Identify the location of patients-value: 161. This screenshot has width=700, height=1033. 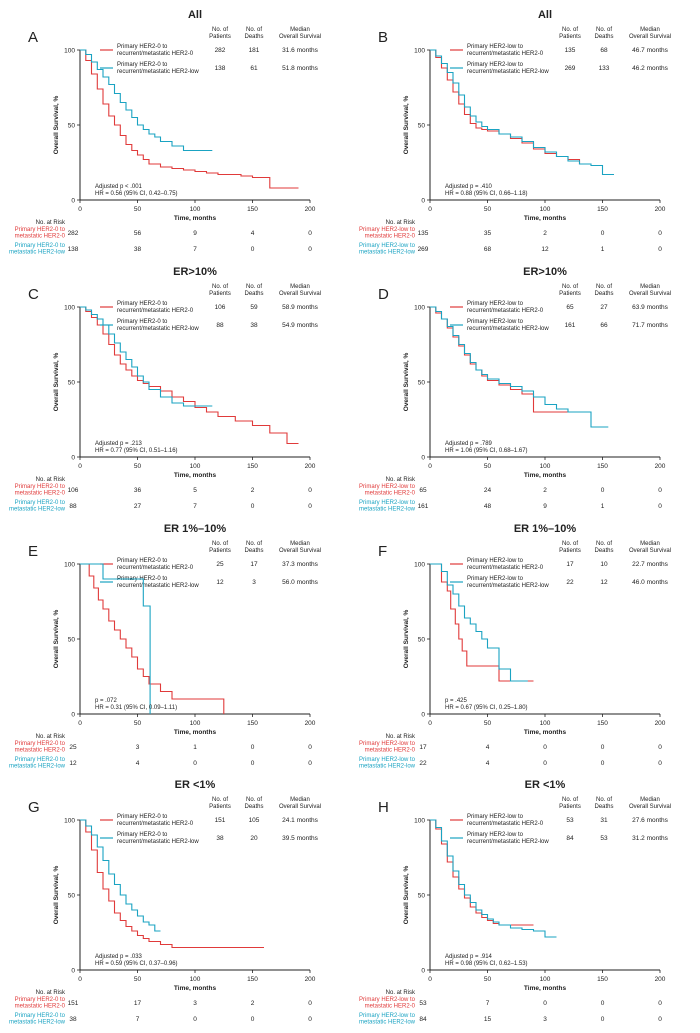
(570, 325).